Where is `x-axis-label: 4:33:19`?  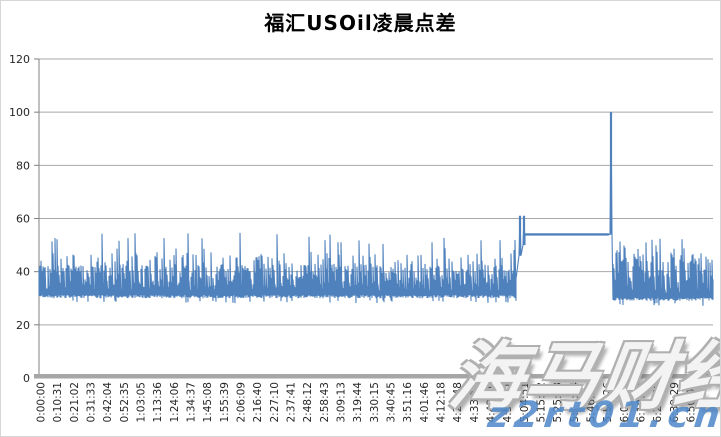 x-axis-label: 4:33:19 is located at coordinates (475, 402).